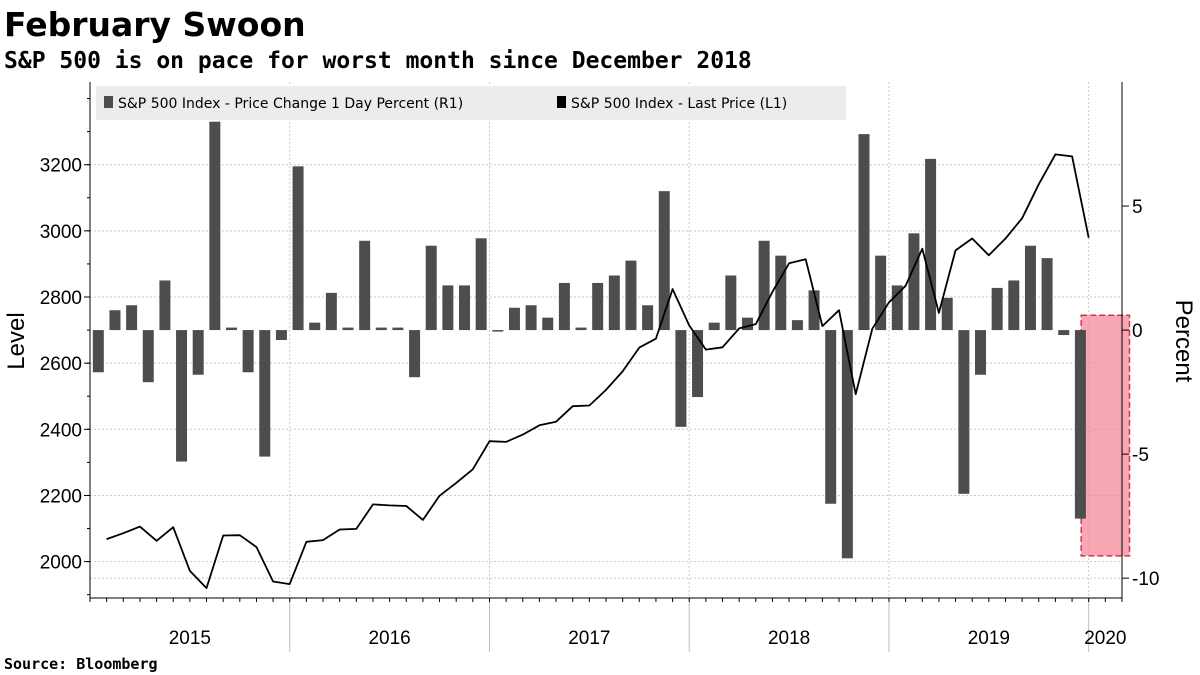  Describe the element at coordinates (155, 24) in the screenshot. I see `chart-title: February Swoon` at that location.